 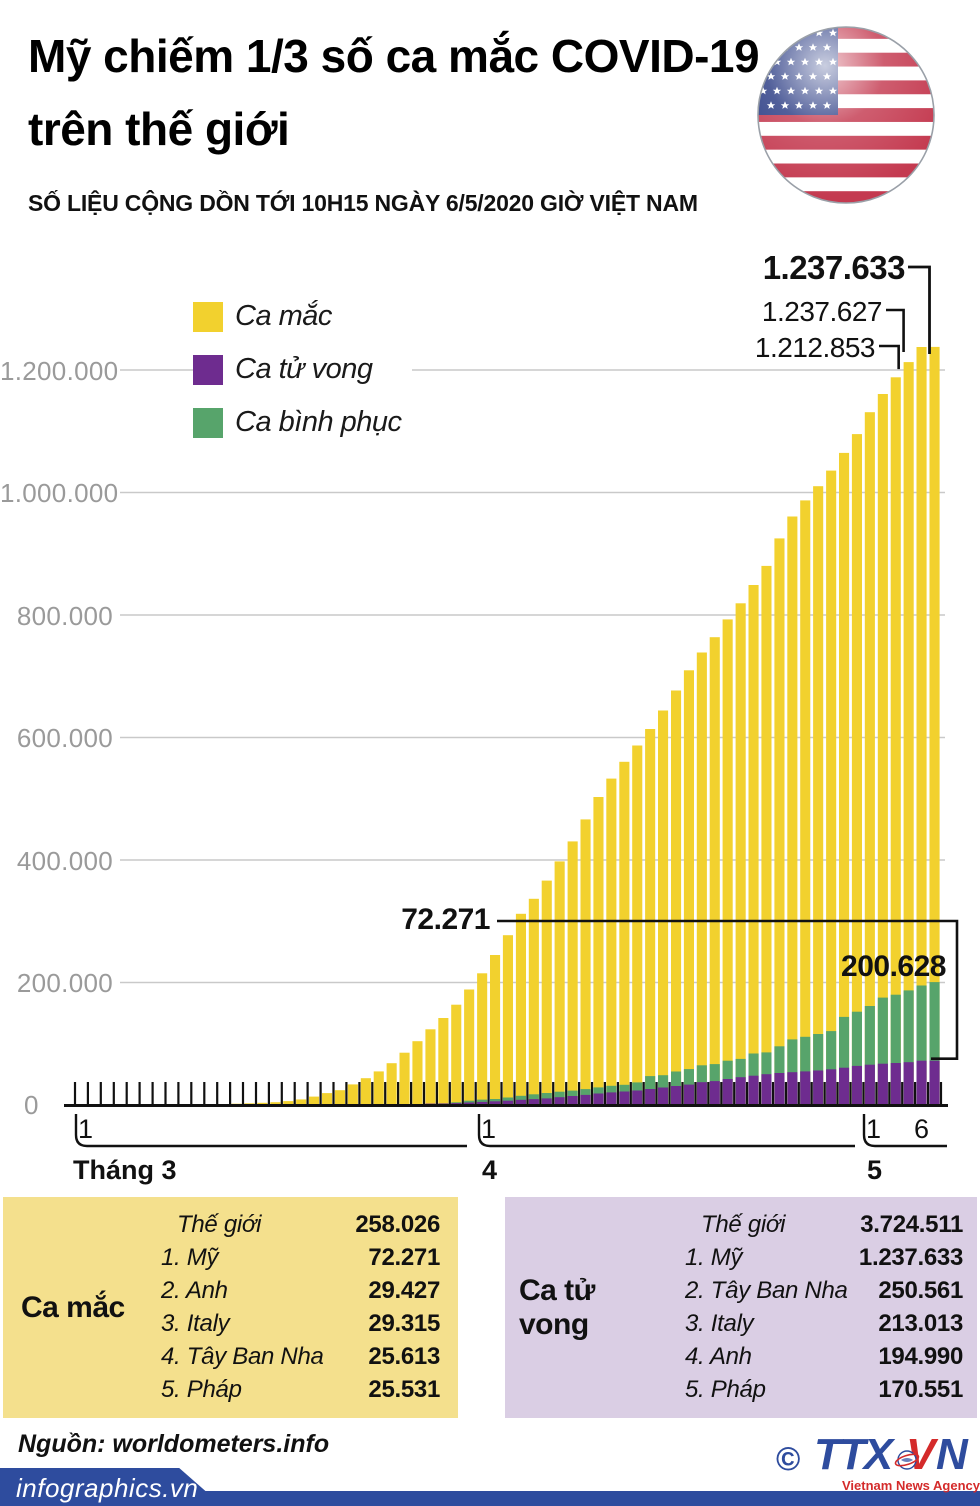 I want to click on agency-caption: Vietnam News Agency, so click(x=911, y=1485).